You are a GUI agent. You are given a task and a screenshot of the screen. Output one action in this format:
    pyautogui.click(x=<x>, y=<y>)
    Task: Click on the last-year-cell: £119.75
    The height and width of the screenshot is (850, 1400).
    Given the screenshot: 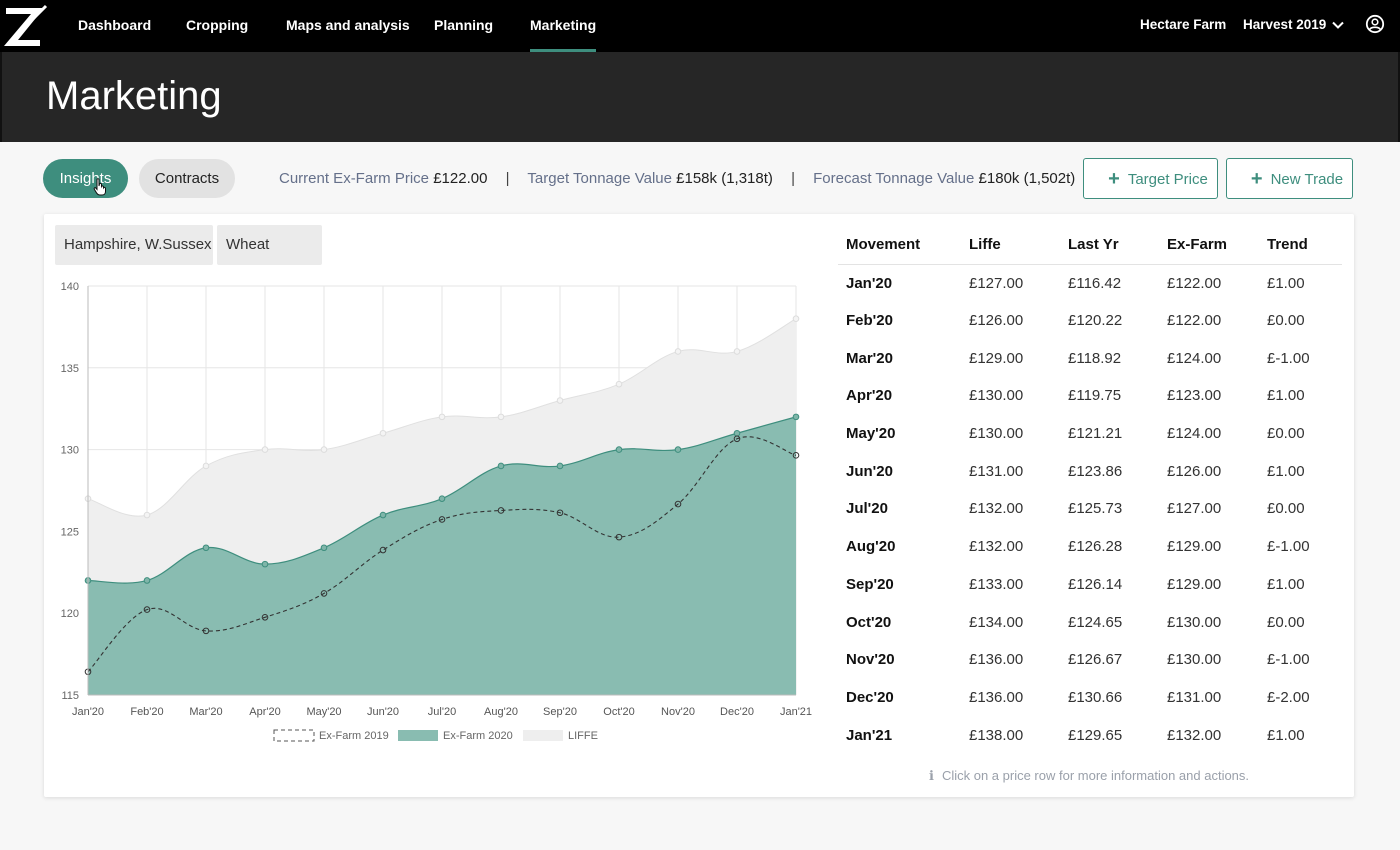 What is the action you would take?
    pyautogui.click(x=1095, y=396)
    